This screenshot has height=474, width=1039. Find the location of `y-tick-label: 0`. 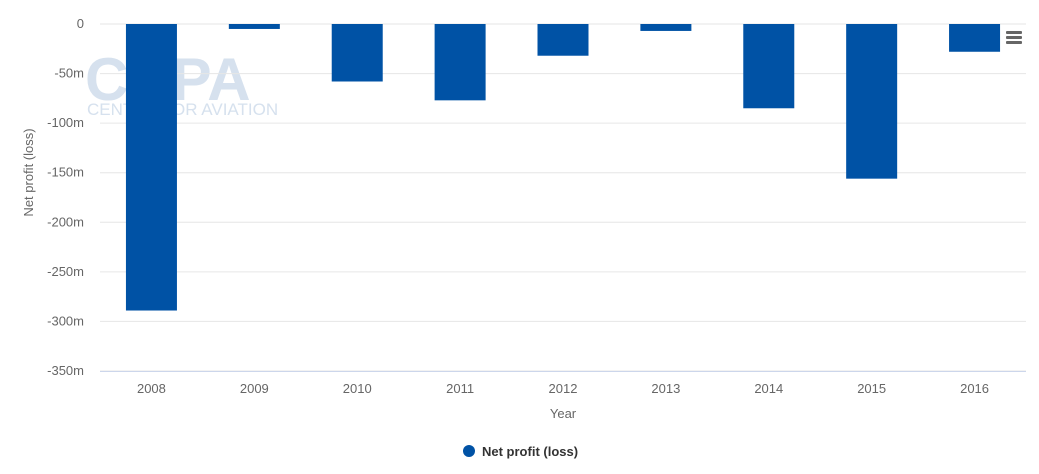

y-tick-label: 0 is located at coordinates (80, 23).